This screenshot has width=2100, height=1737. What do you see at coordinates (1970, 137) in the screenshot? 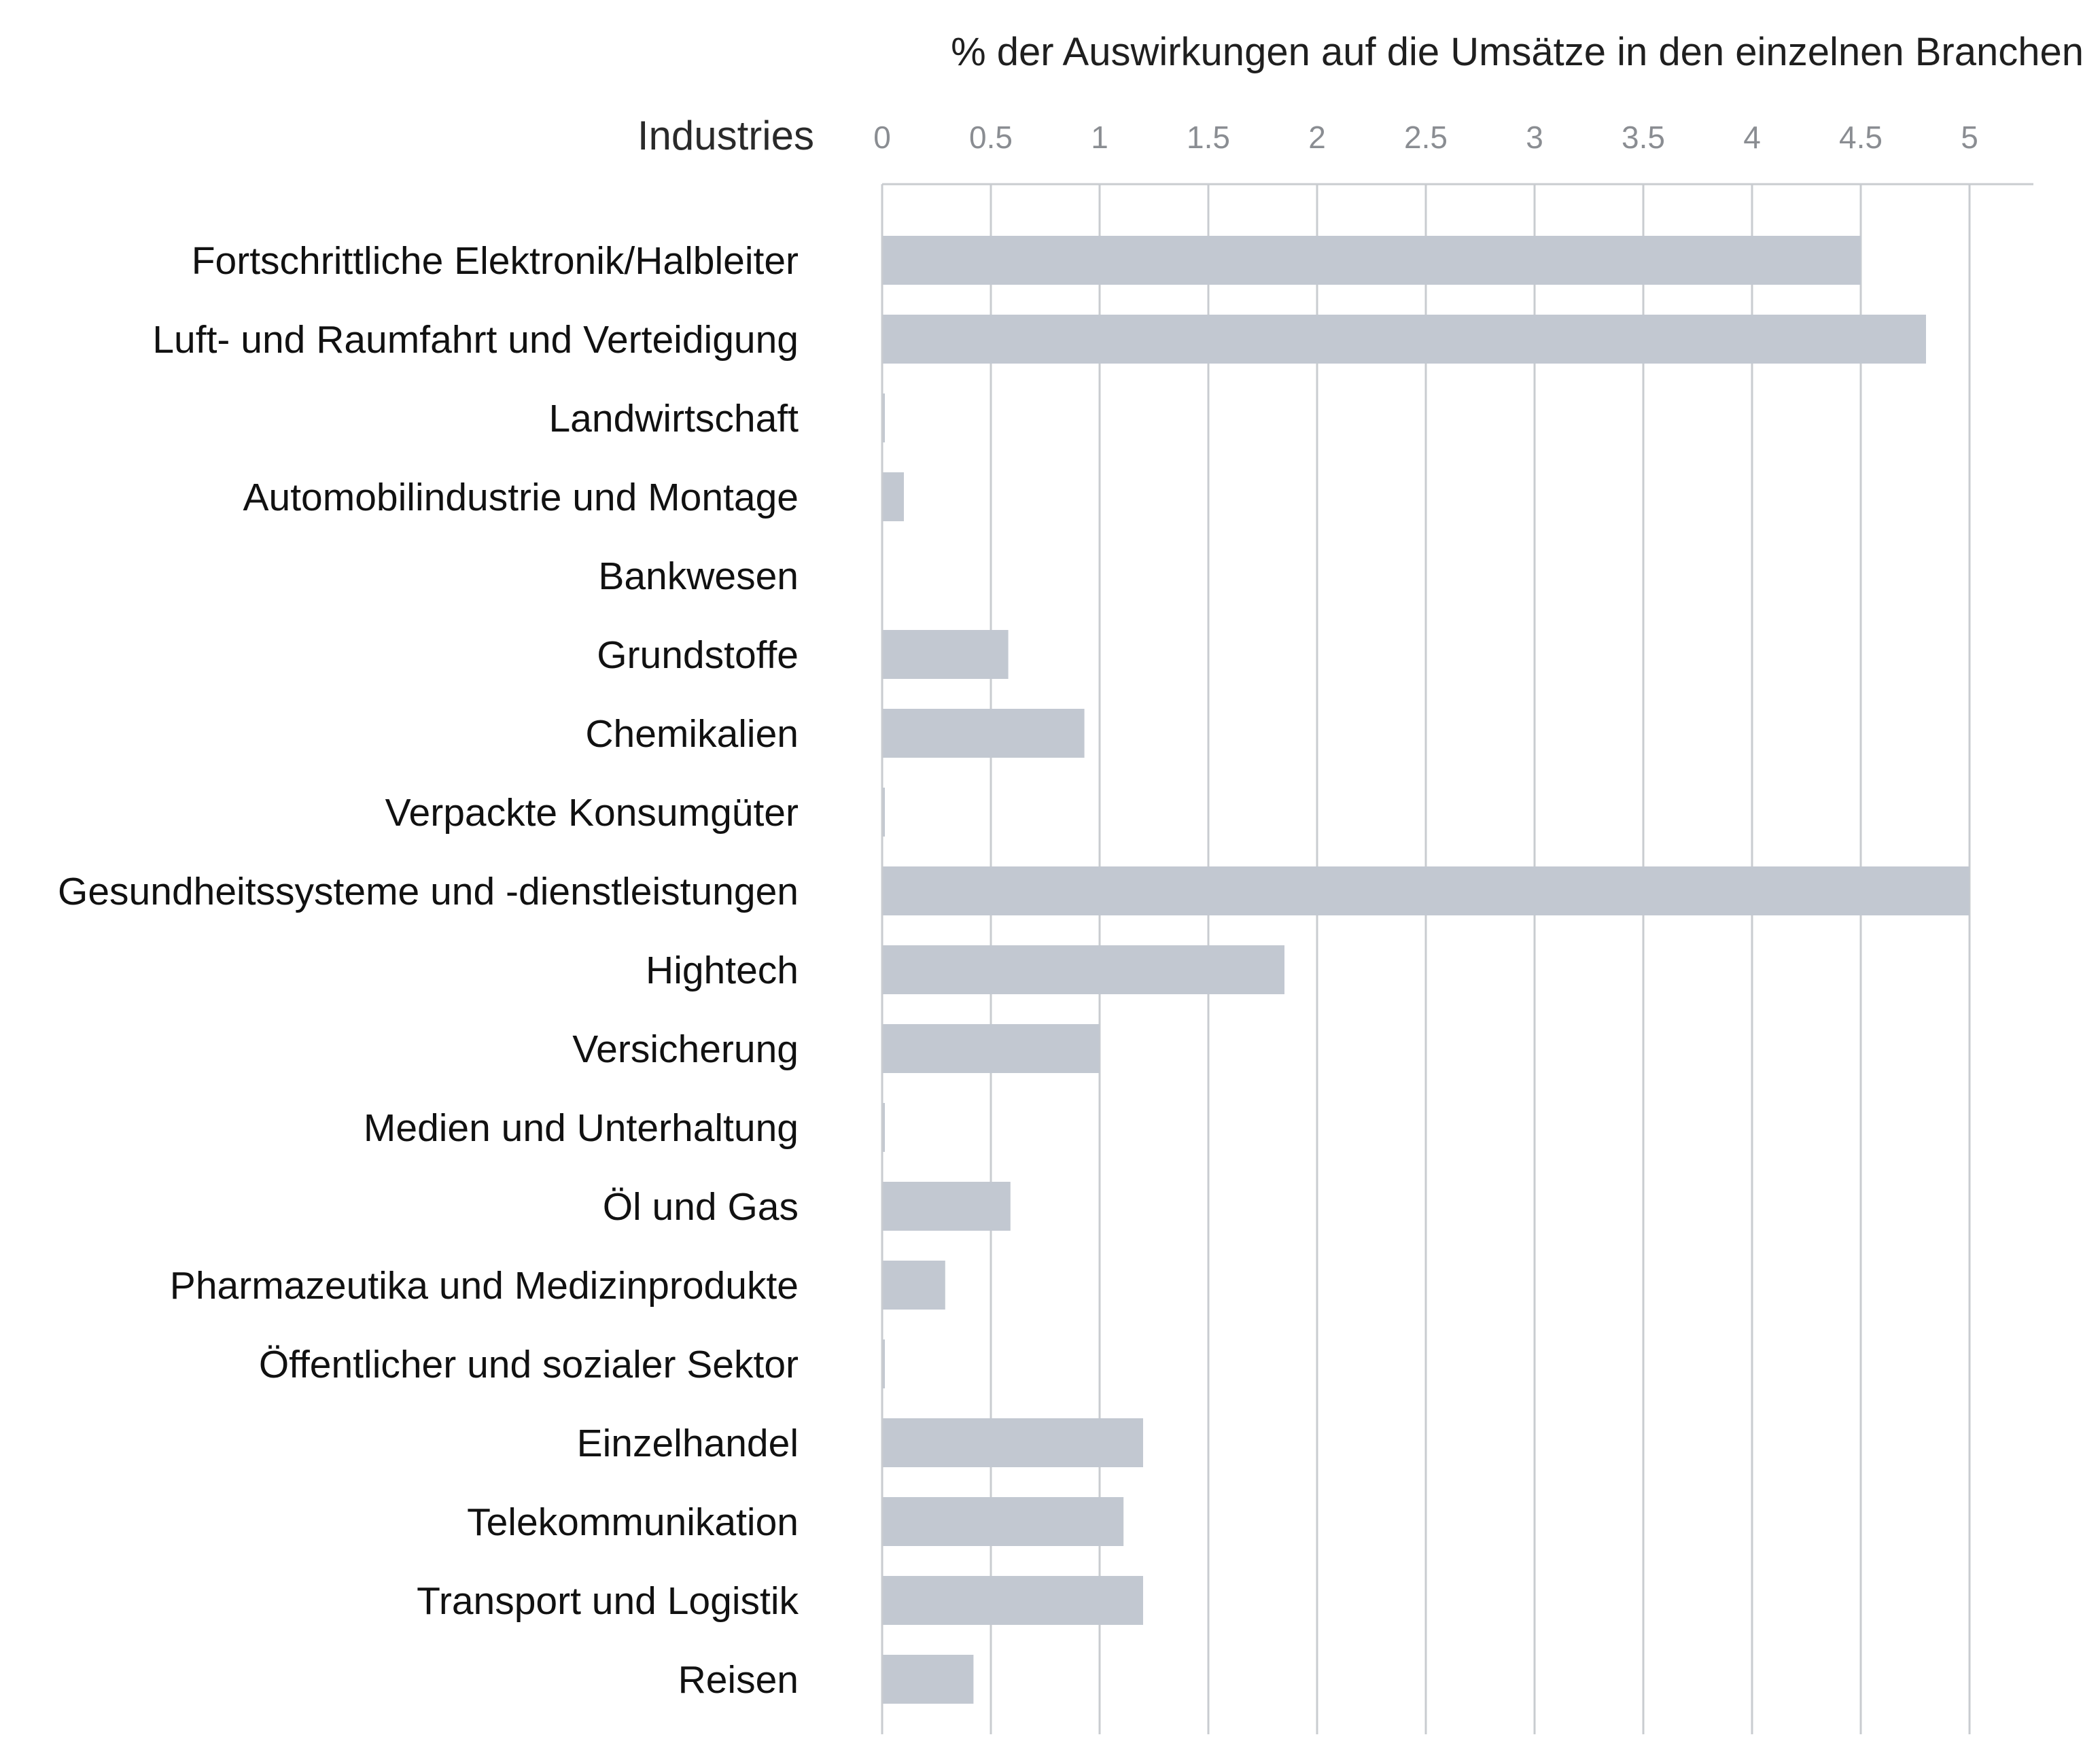
I see `x-tick-label: 5` at bounding box center [1970, 137].